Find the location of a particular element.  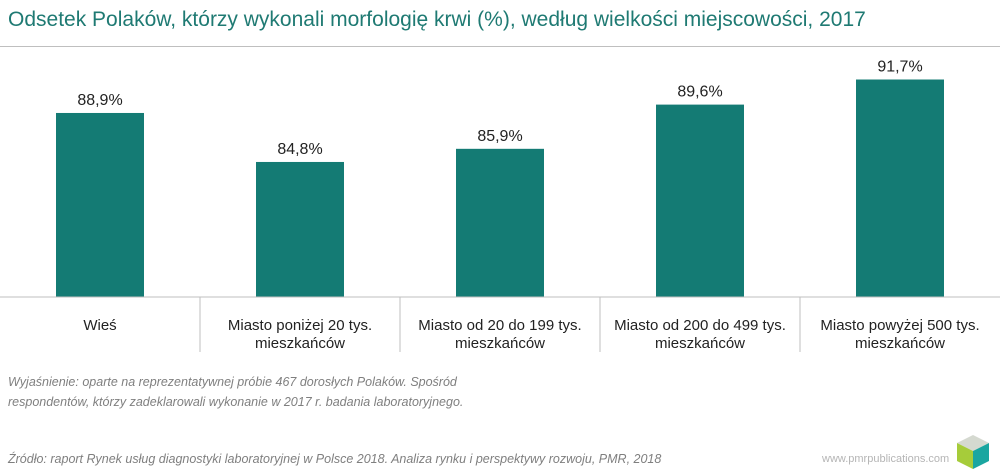

data-label-4: 89,6% is located at coordinates (699, 92).